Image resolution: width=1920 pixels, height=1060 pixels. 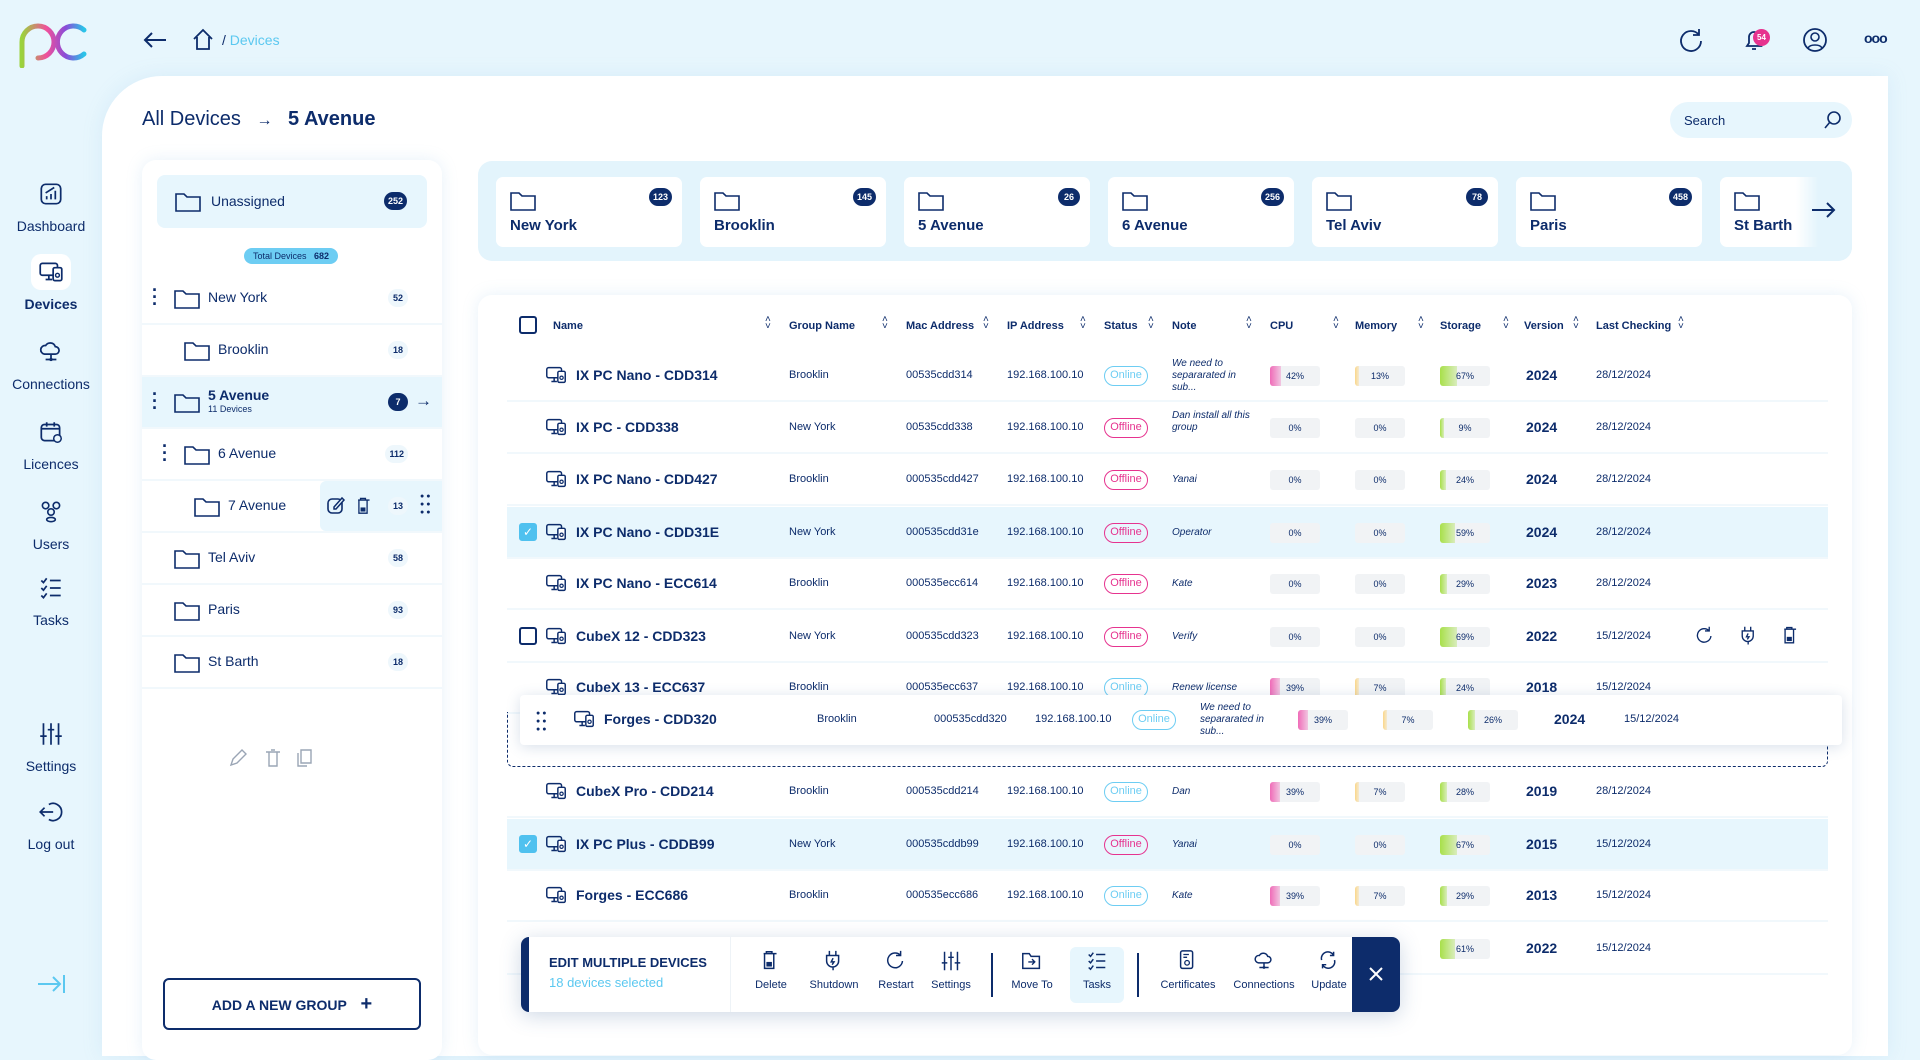 I want to click on sidebar-item-log-out: Log out, so click(x=51, y=823).